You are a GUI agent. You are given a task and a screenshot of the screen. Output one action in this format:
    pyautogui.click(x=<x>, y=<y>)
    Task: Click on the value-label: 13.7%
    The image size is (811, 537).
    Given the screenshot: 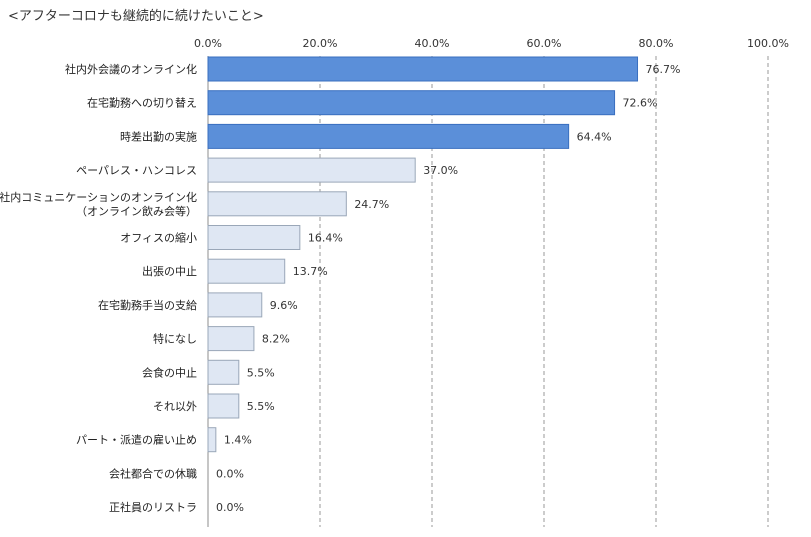 What is the action you would take?
    pyautogui.click(x=310, y=271)
    